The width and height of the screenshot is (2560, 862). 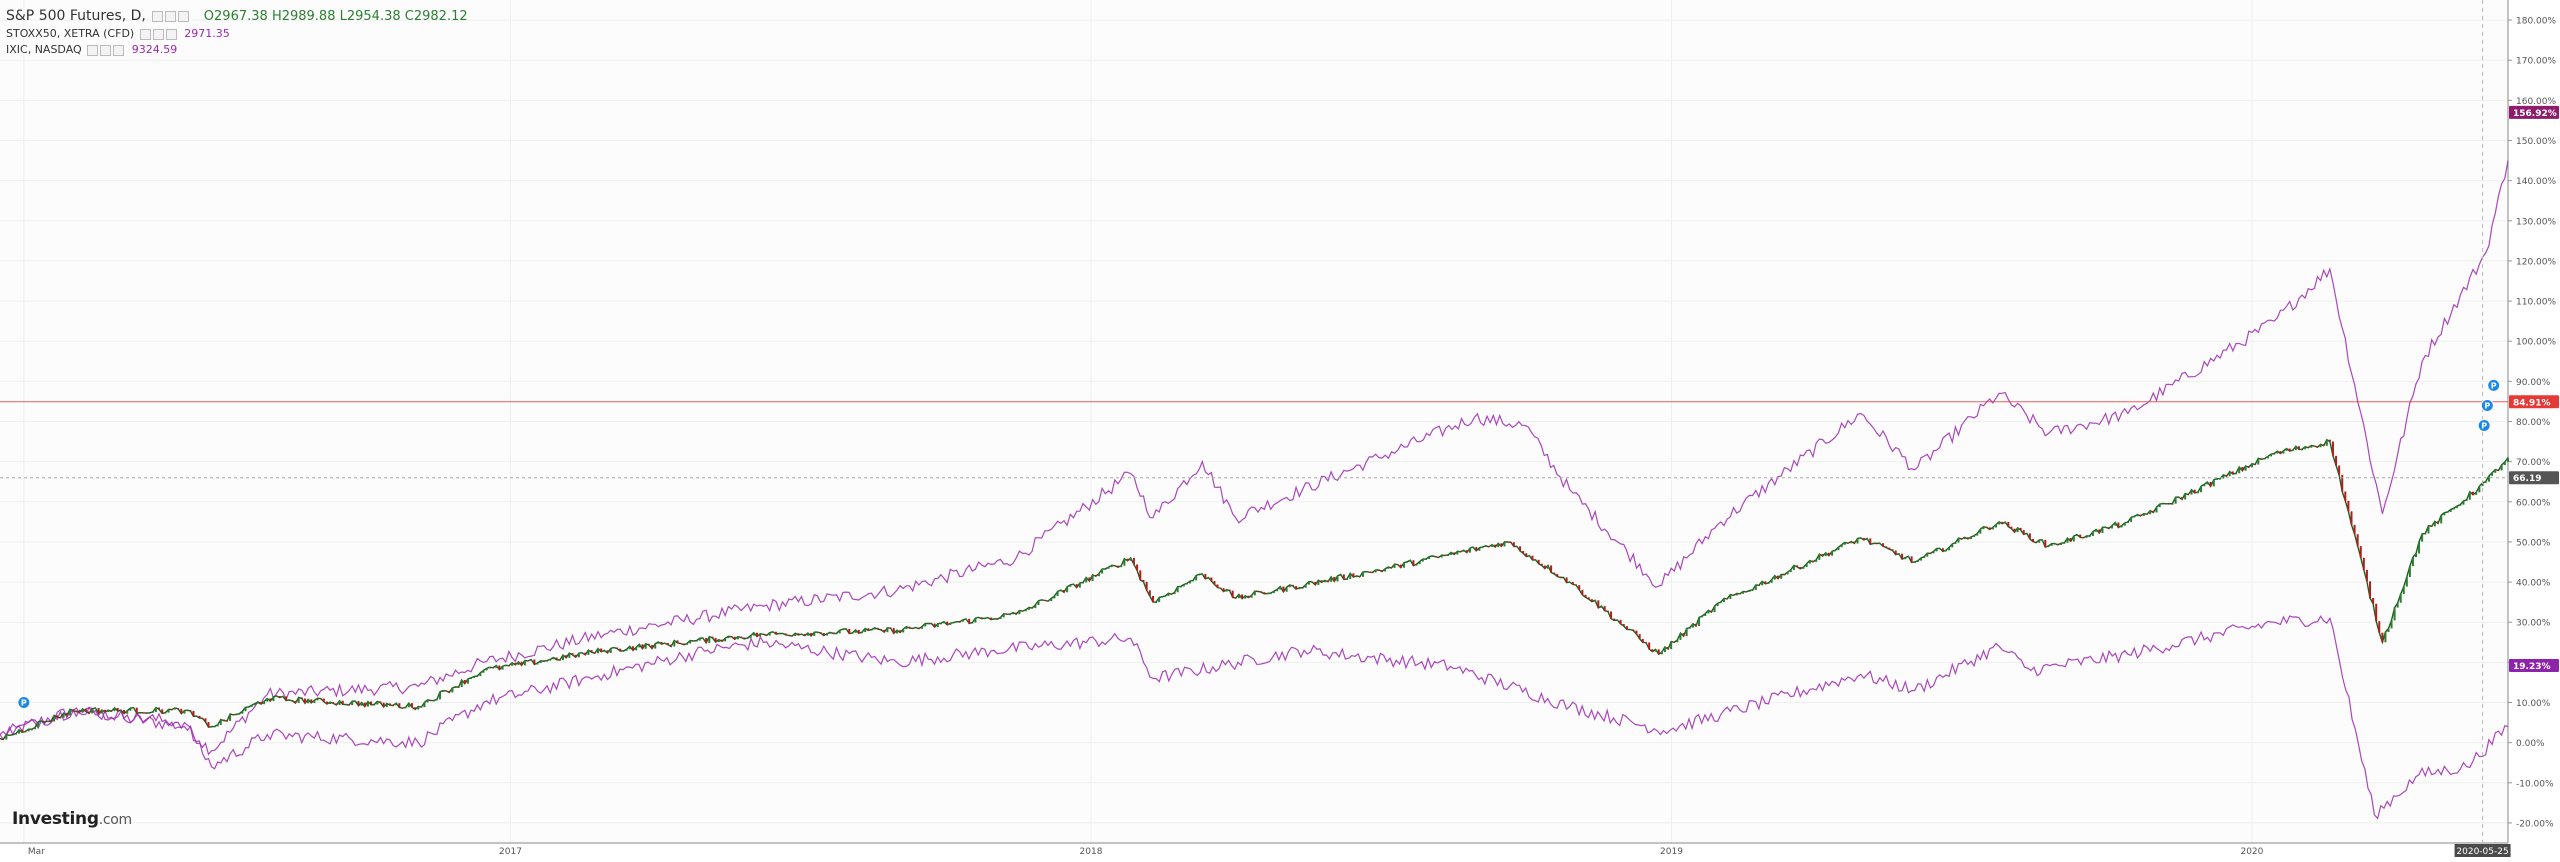 What do you see at coordinates (2536, 222) in the screenshot?
I see `y-tick-label: 130.00%` at bounding box center [2536, 222].